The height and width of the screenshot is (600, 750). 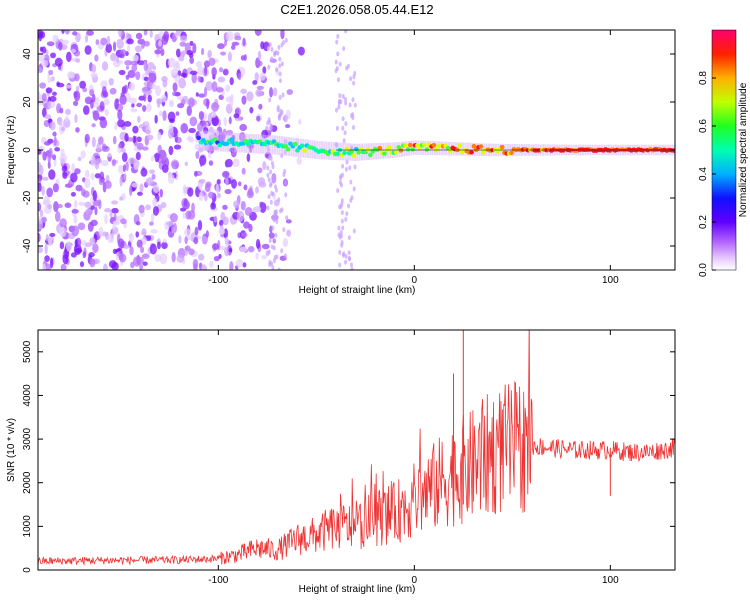 What do you see at coordinates (707, 174) in the screenshot?
I see `colorbar-ticks: 0.0 0.2 0.4 0.6 0.8` at bounding box center [707, 174].